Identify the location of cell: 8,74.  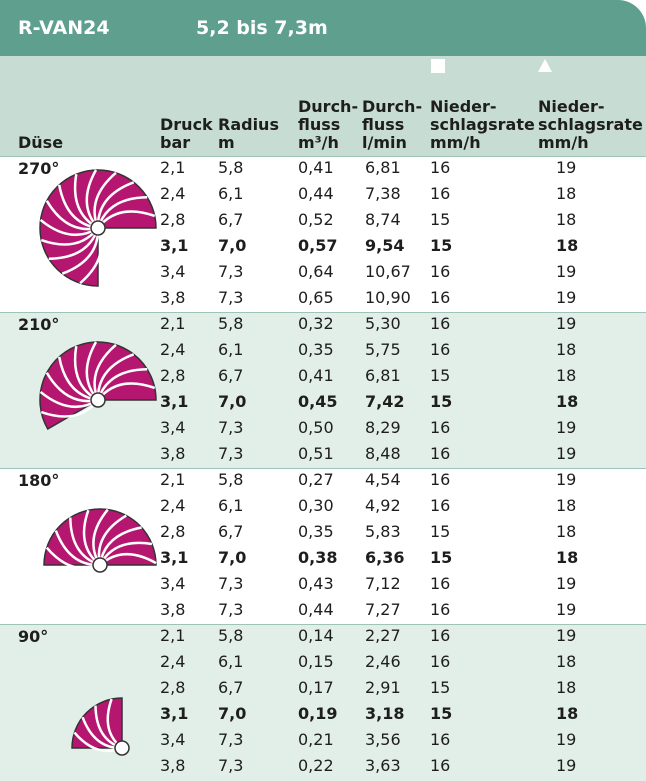
(383, 219).